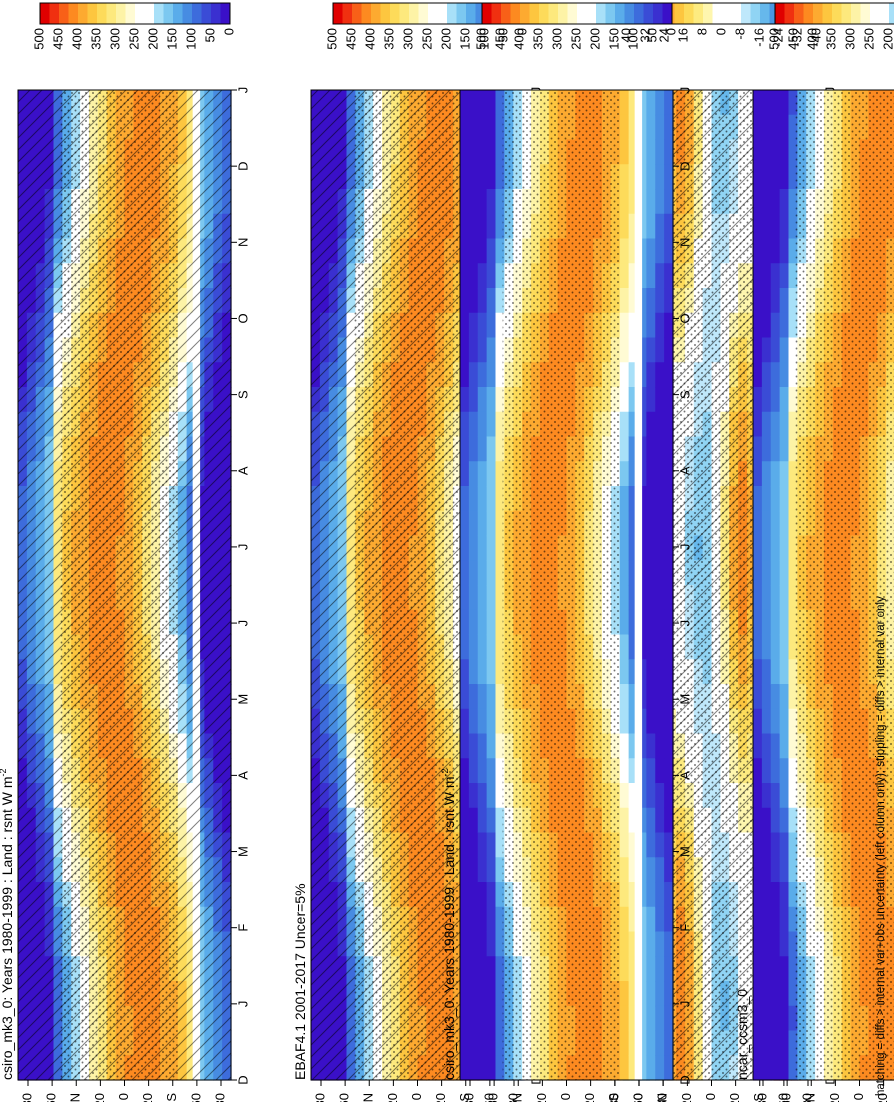 The height and width of the screenshot is (1102, 894). I want to click on lat-label: °N, so click(662, 1097).